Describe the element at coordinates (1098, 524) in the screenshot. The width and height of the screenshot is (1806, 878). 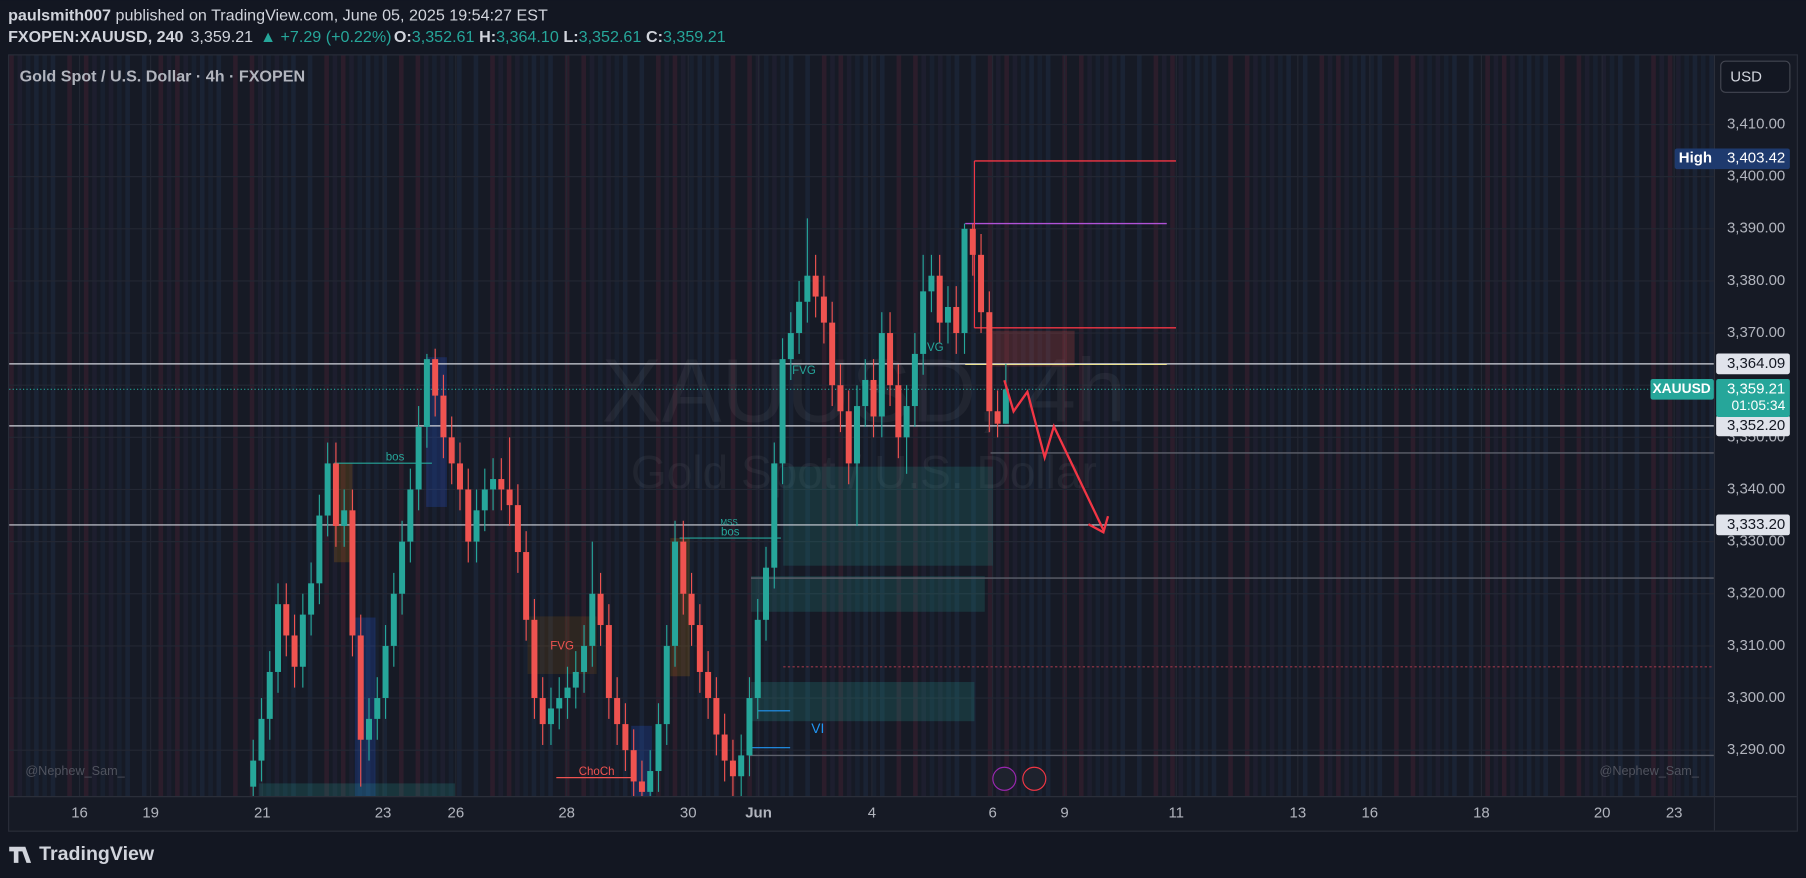
I see `arrow-head` at that location.